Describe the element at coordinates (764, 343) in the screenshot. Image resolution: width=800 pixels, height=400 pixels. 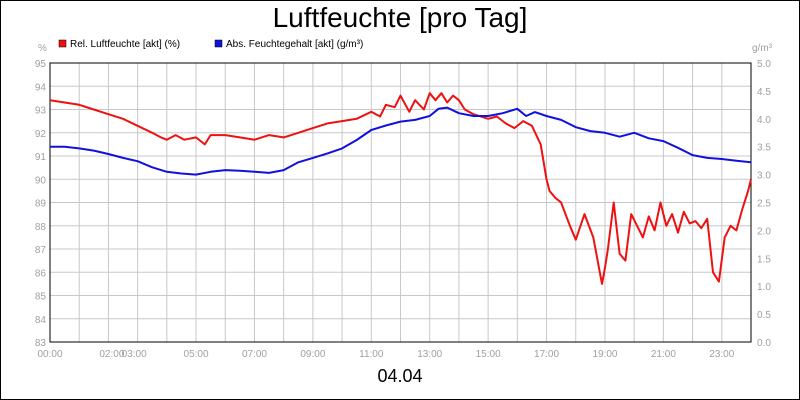
I see `y-right-tick-label: 0.0` at that location.